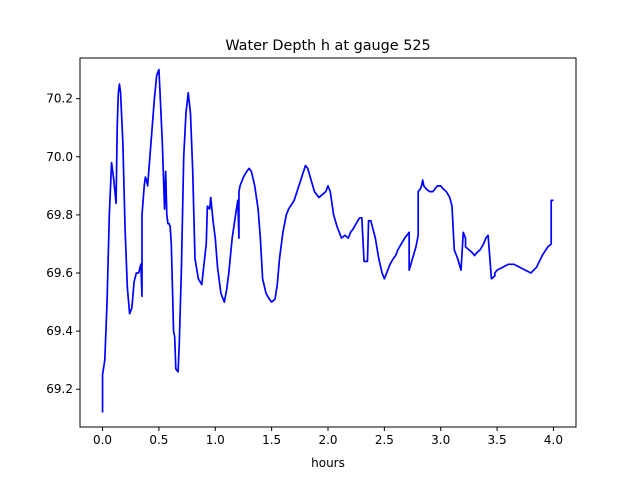  Describe the element at coordinates (158, 440) in the screenshot. I see `x-tick-label: 0.5` at that location.